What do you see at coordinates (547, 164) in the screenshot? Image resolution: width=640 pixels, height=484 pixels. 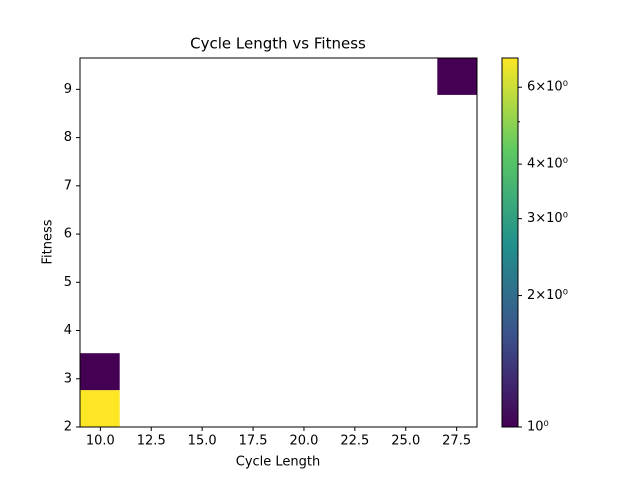 I see `colorbar-tick-label: 4×10⁰` at bounding box center [547, 164].